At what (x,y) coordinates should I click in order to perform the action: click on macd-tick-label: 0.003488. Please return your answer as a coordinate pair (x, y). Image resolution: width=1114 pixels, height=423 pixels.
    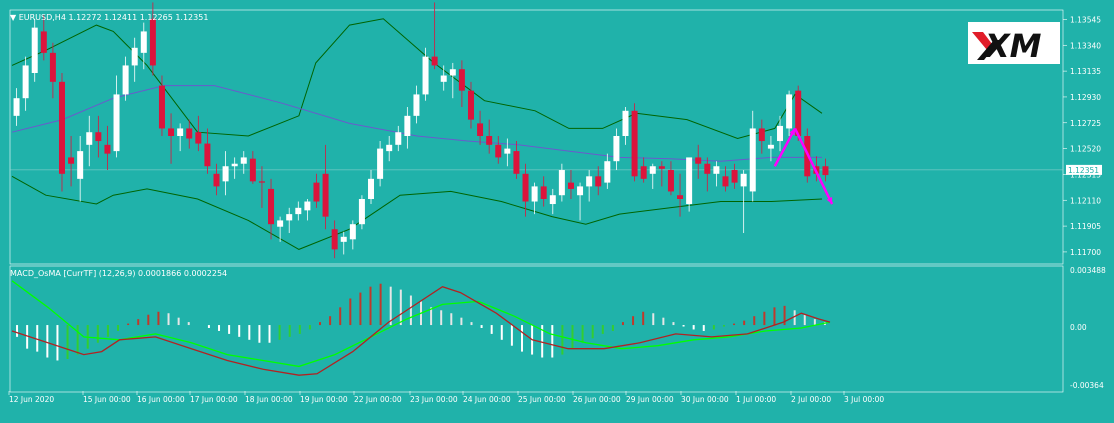
    Looking at the image, I should click on (1088, 270).